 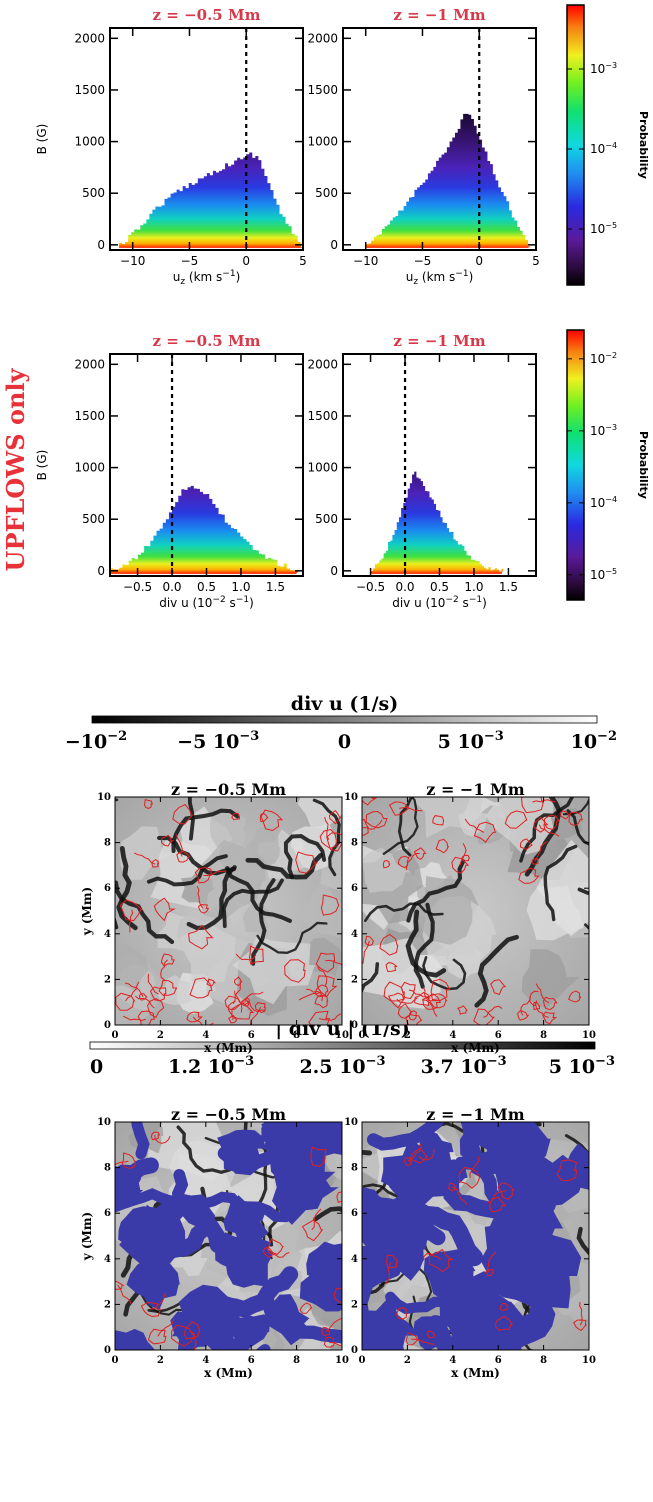 I want to click on map-image-map-absdivu-z1, so click(x=475, y=1236).